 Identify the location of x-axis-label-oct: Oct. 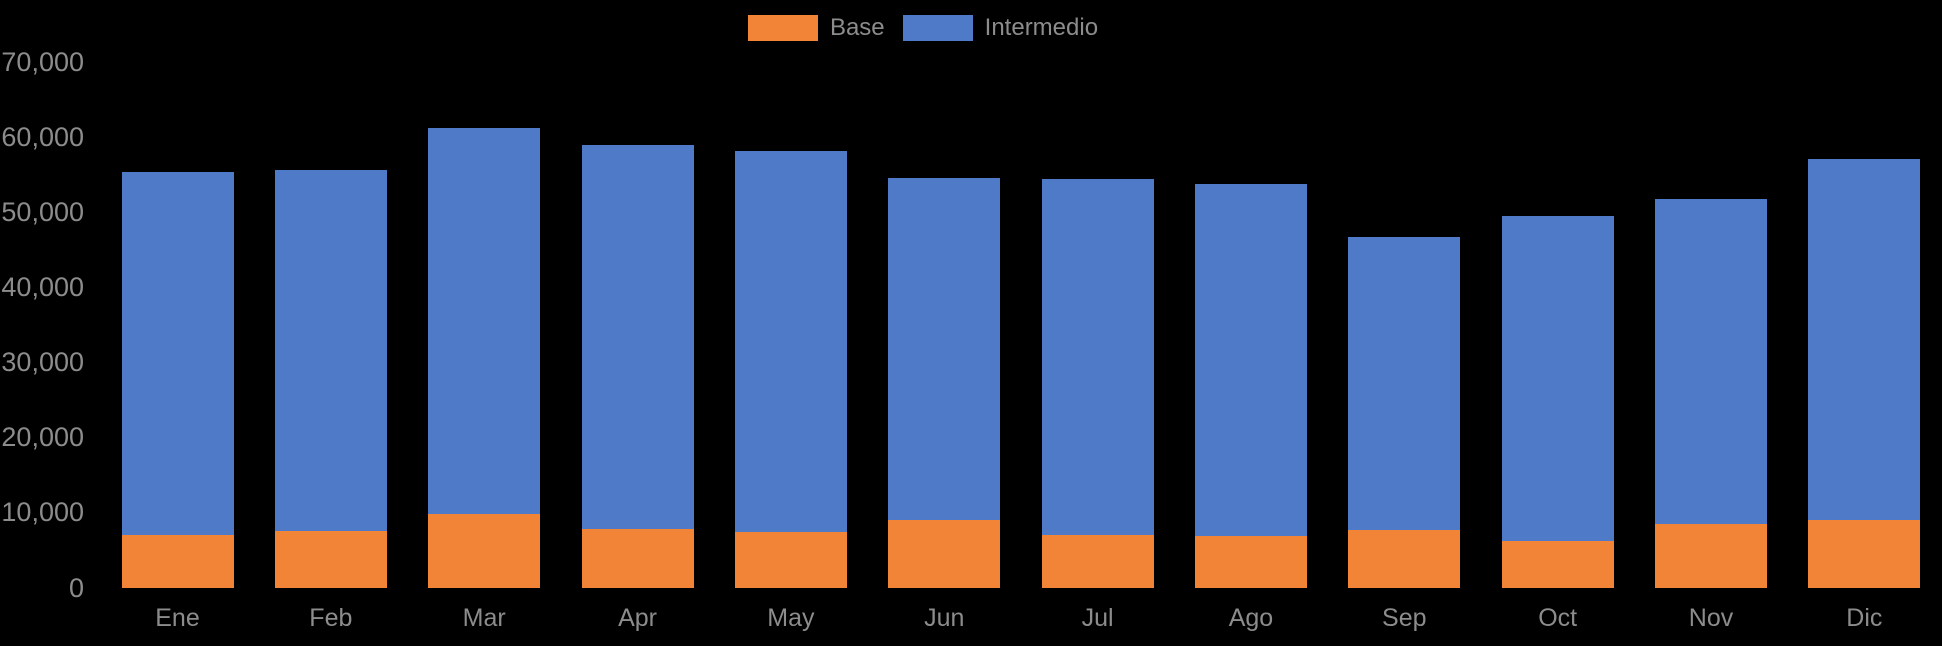
(1558, 618).